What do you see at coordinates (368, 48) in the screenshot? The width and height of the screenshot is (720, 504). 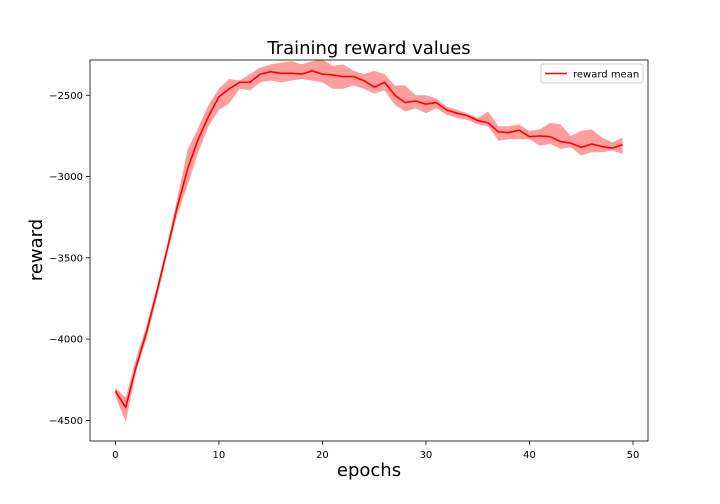 I see `chart-title: Training reward values` at bounding box center [368, 48].